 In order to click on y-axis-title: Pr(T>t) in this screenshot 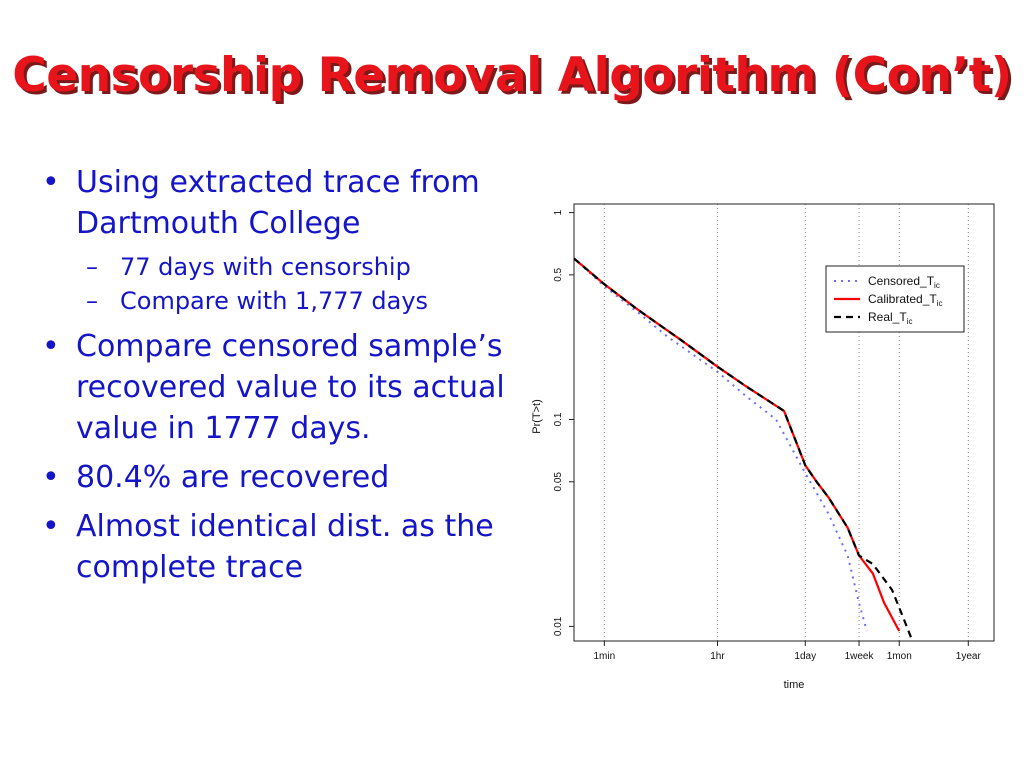, I will do `click(537, 416)`.